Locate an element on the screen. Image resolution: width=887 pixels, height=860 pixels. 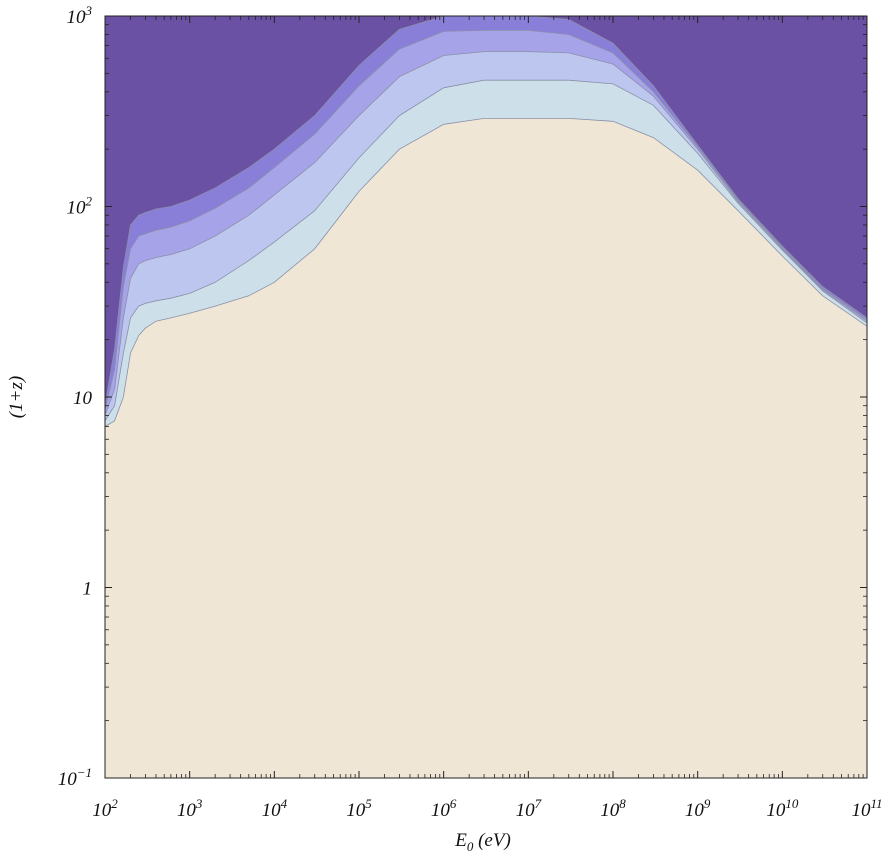
y-tick-label: 1 is located at coordinates (88, 589).